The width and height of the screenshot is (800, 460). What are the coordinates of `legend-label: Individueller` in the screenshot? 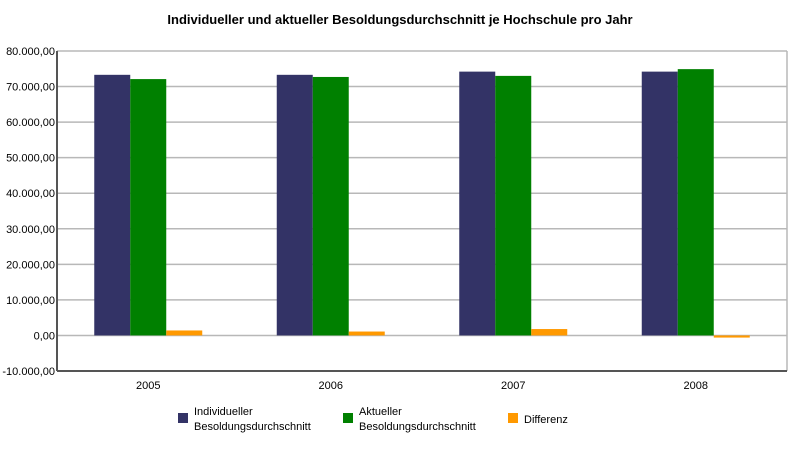 It's located at (223, 412).